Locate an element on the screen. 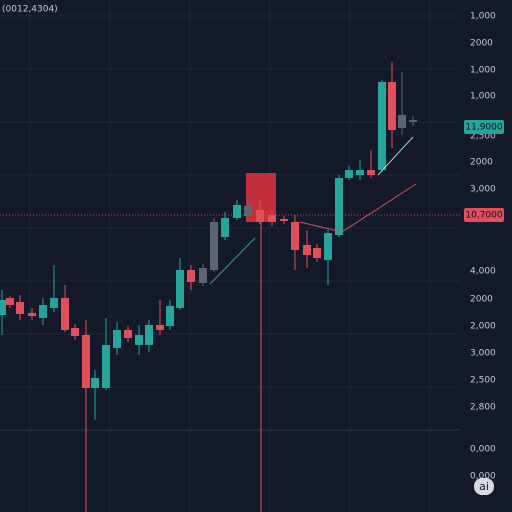 The image size is (512, 512). current-price-tag is located at coordinates (484, 127).